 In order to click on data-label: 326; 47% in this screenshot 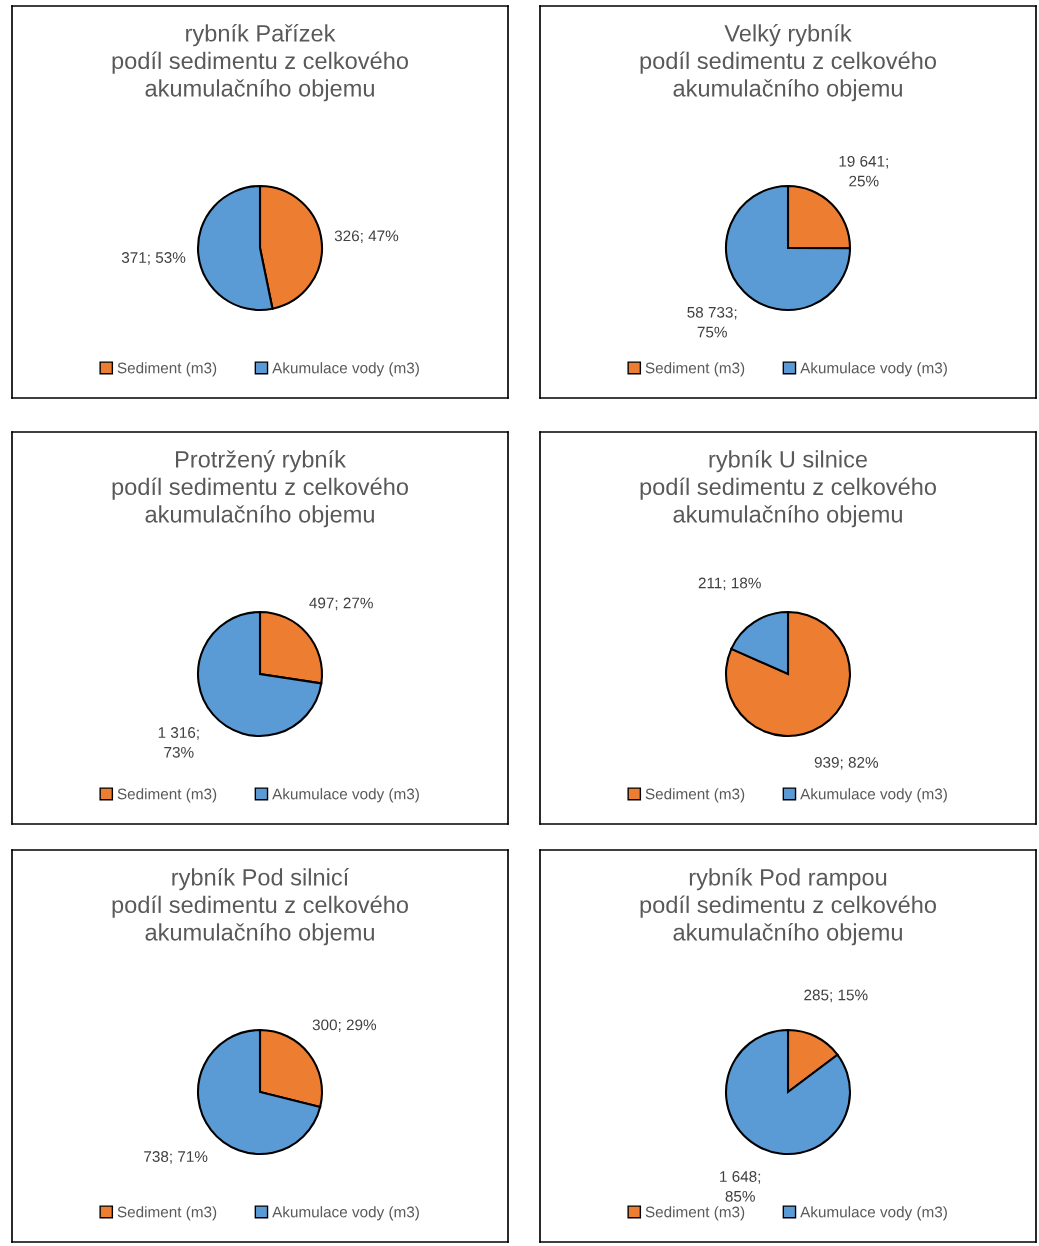, I will do `click(366, 237)`.